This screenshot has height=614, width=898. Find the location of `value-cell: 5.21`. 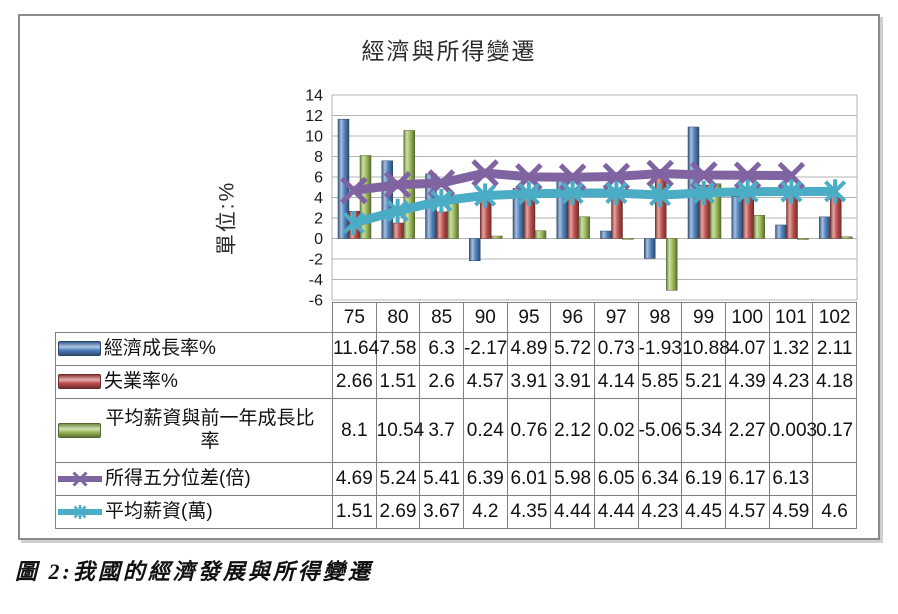

value-cell: 5.21 is located at coordinates (703, 382).